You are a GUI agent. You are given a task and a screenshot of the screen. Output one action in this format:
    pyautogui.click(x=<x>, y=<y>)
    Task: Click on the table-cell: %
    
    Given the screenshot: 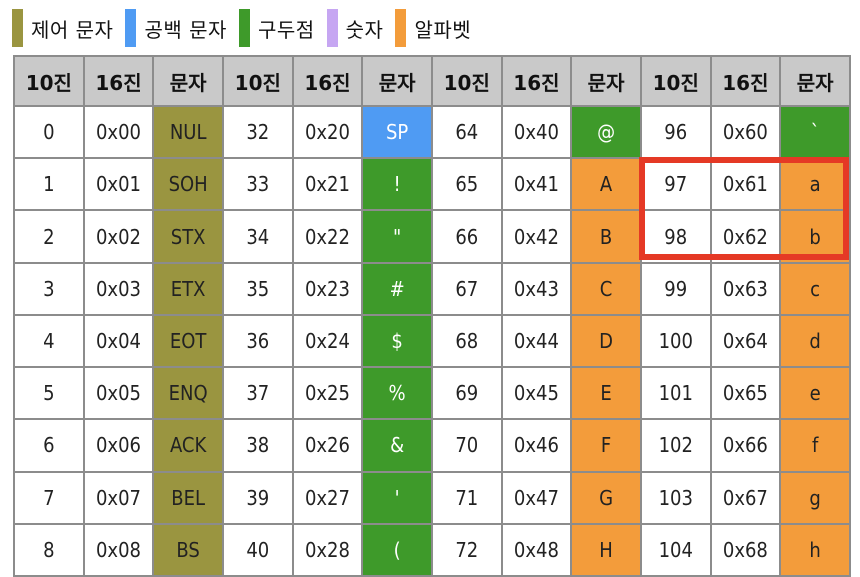 What is the action you would take?
    pyautogui.click(x=397, y=393)
    